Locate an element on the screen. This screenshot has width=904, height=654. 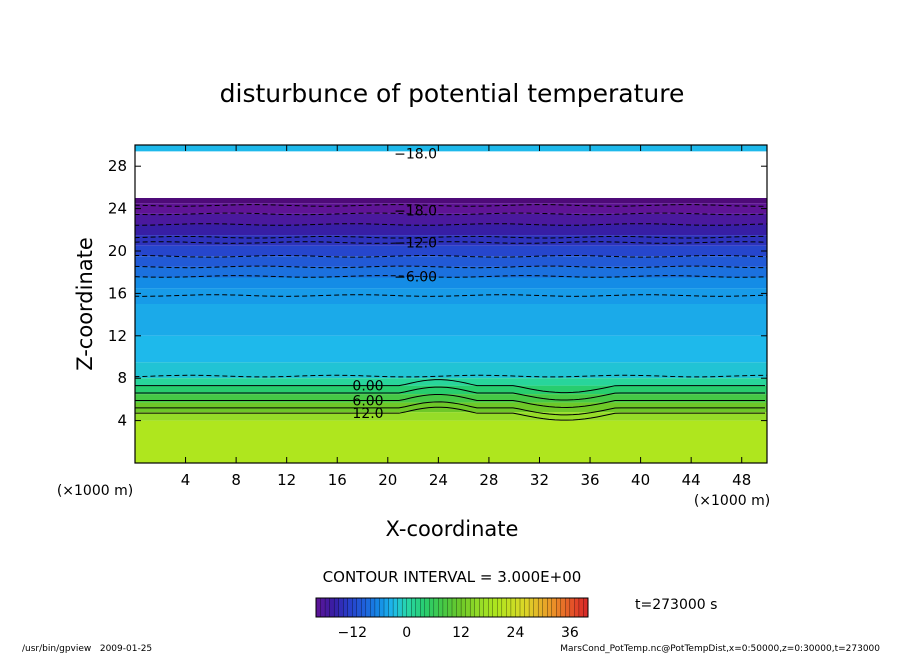
contour-label-4: 0.00 is located at coordinates (367, 387).